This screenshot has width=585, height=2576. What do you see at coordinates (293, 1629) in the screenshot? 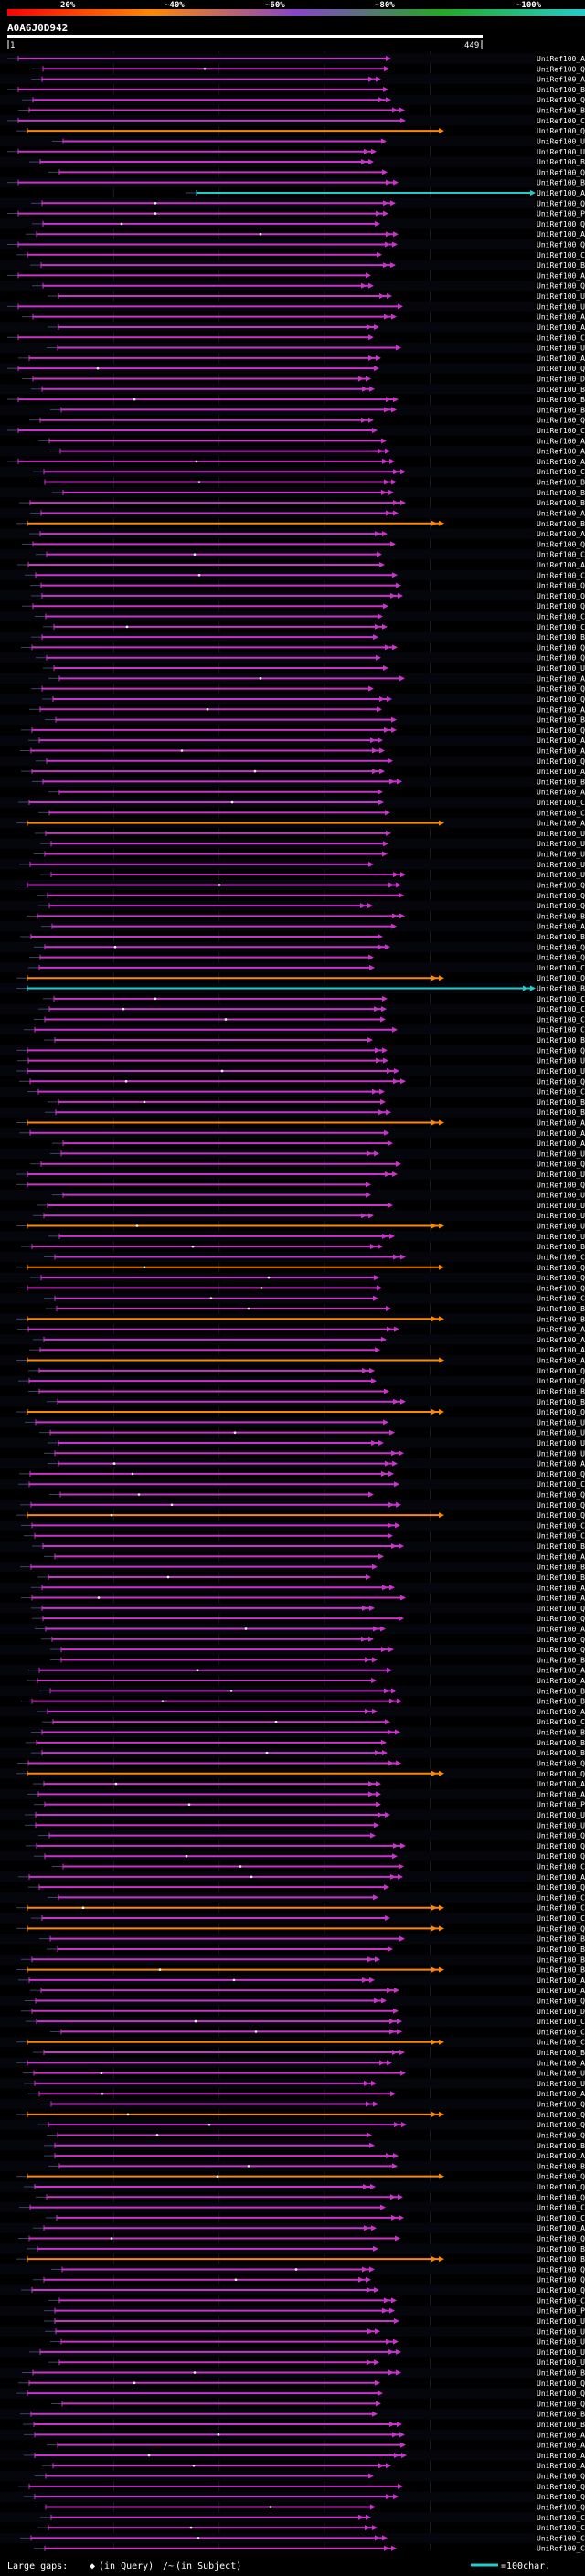
I see `hit-row: UniRef100_A1D8N8` at bounding box center [293, 1629].